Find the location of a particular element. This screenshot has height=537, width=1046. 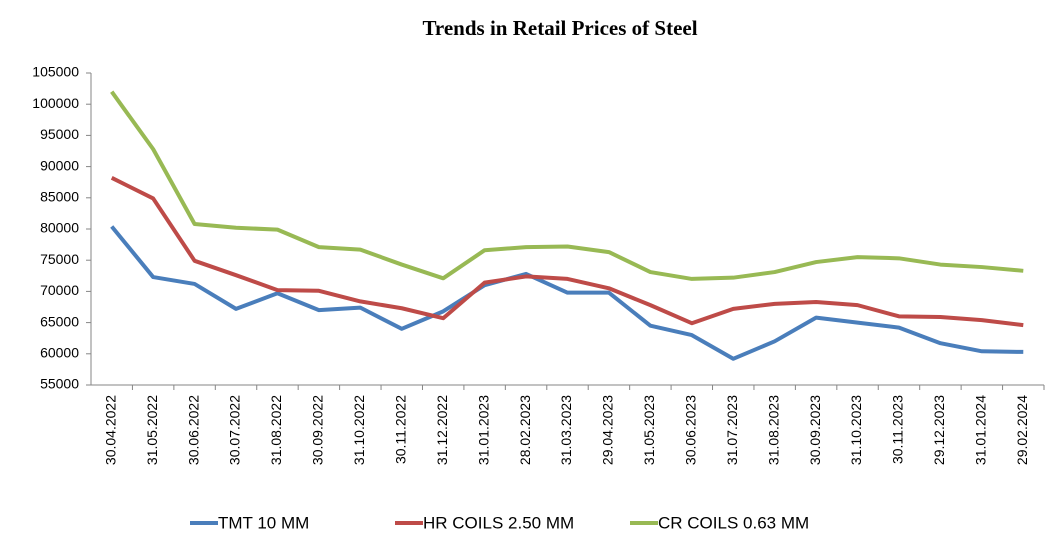

x-tick-label: 31.10.2022 is located at coordinates (359, 430).